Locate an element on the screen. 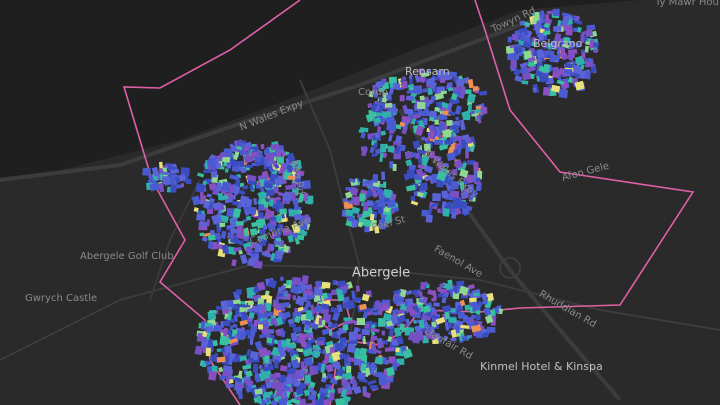 This screenshot has width=720, height=405. place-label: Ty Mawr Hou is located at coordinates (686, 4).